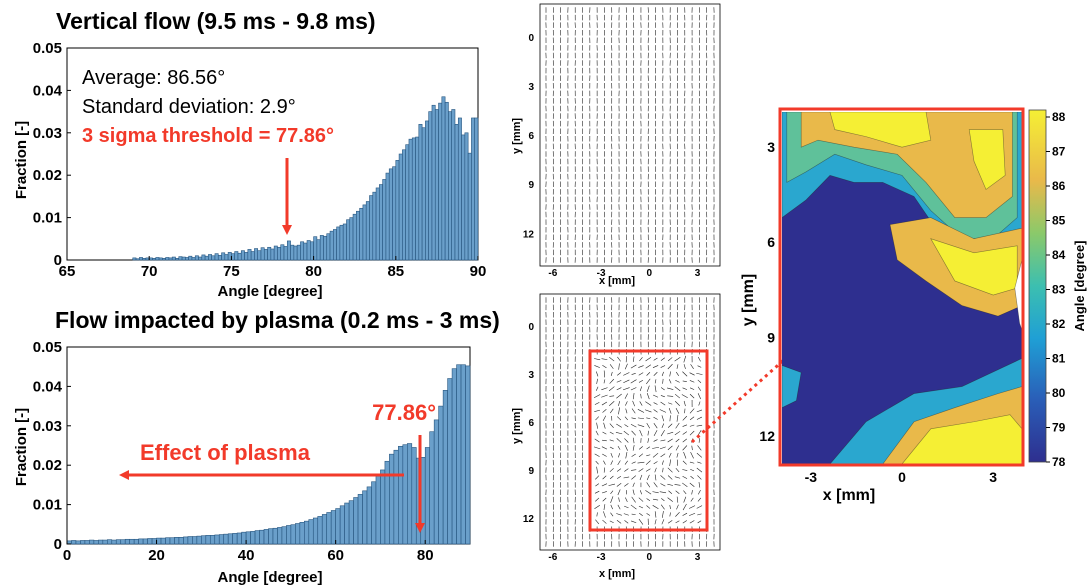 The width and height of the screenshot is (1090, 586). Describe the element at coordinates (21, 447) in the screenshot. I see `hist2-ylabel: Fraction [-]` at that location.